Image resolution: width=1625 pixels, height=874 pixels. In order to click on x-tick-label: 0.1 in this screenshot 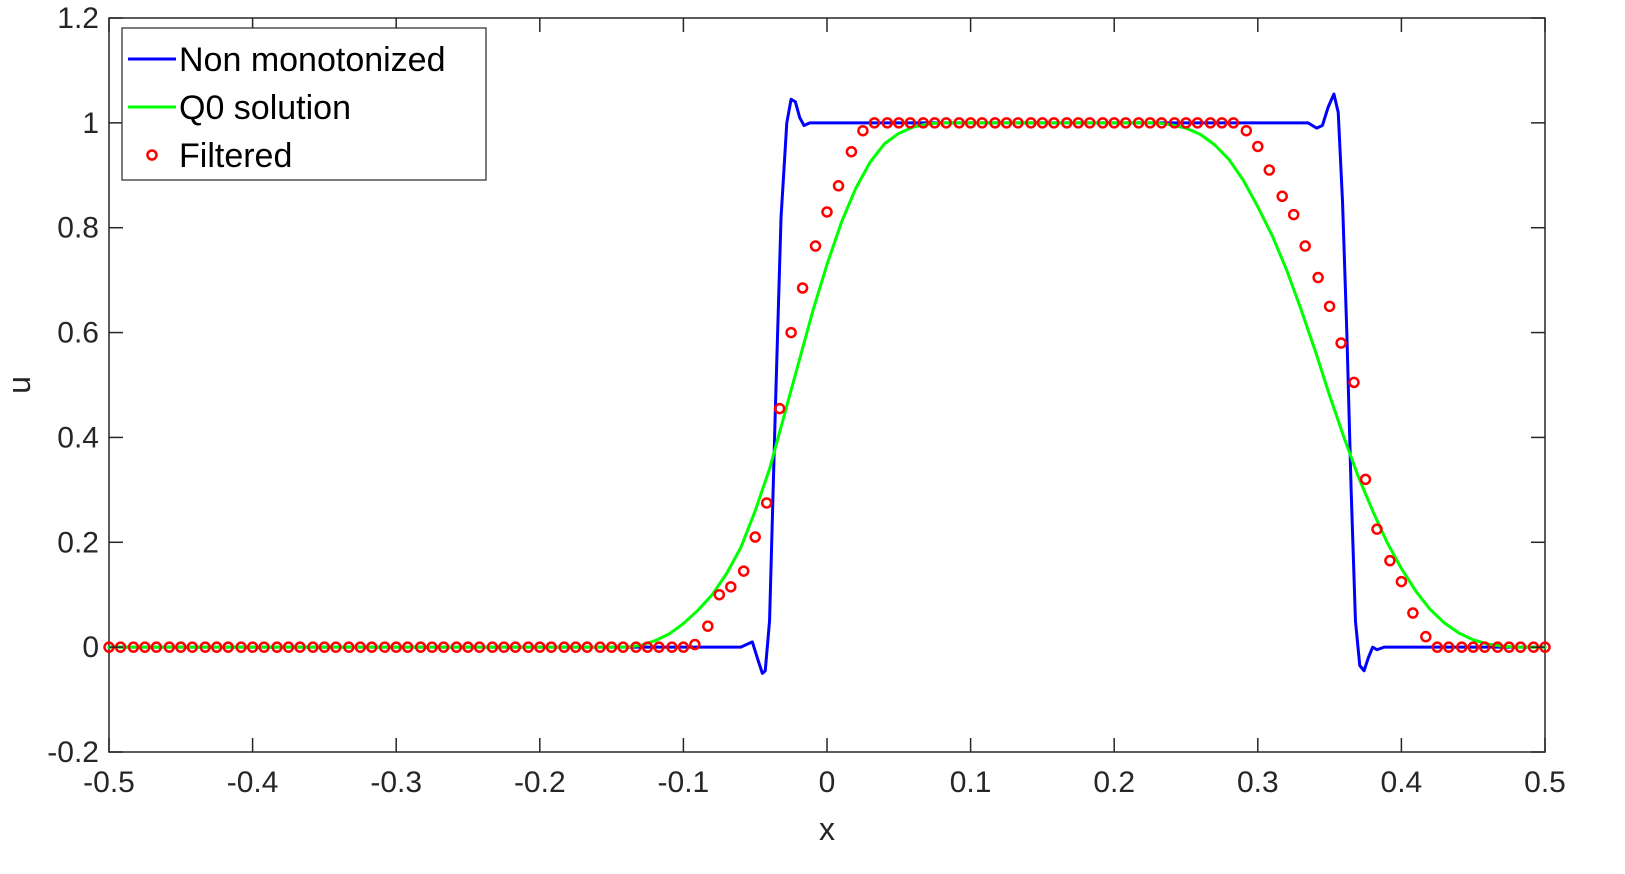, I will do `click(971, 782)`.